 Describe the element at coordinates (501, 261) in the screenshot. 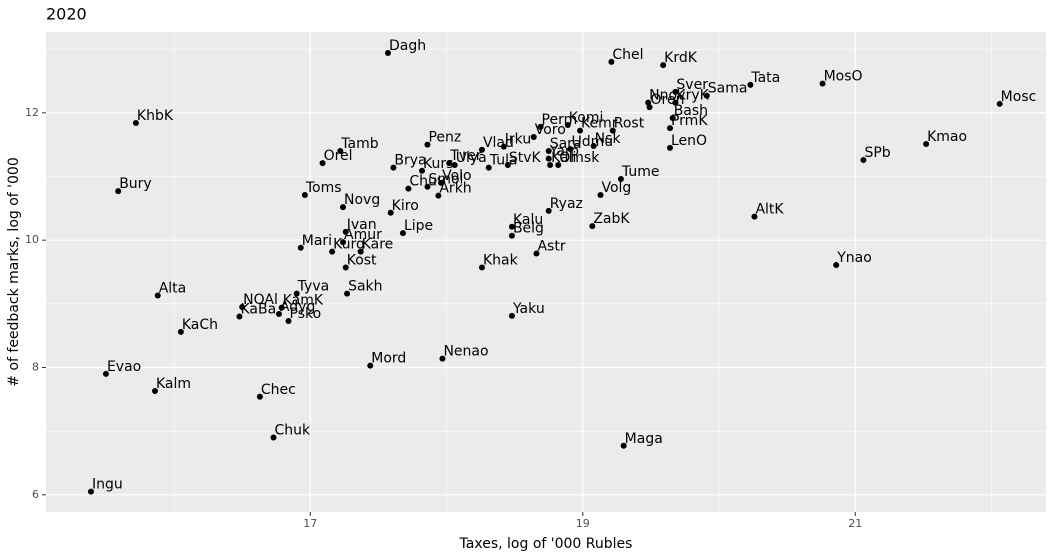

I see `point-label: Khak` at that location.